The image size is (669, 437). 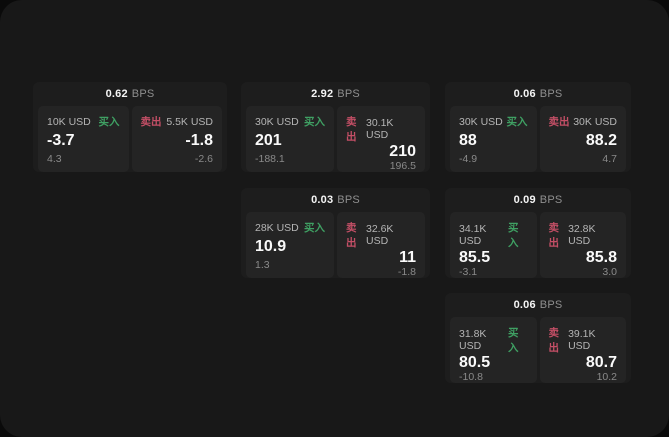 What do you see at coordinates (471, 377) in the screenshot?
I see `buy-sub-value: -10.8` at bounding box center [471, 377].